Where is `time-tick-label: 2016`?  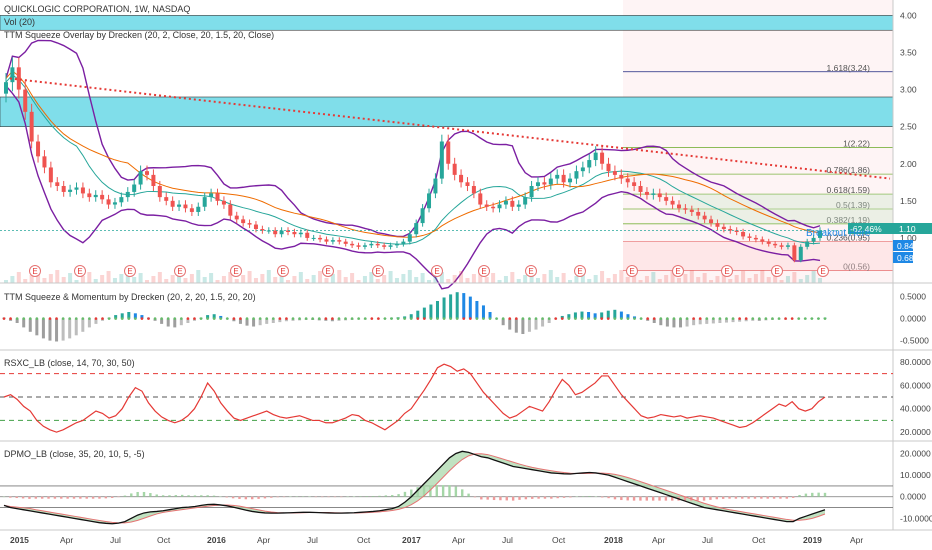 time-tick-label: 2016 is located at coordinates (216, 540).